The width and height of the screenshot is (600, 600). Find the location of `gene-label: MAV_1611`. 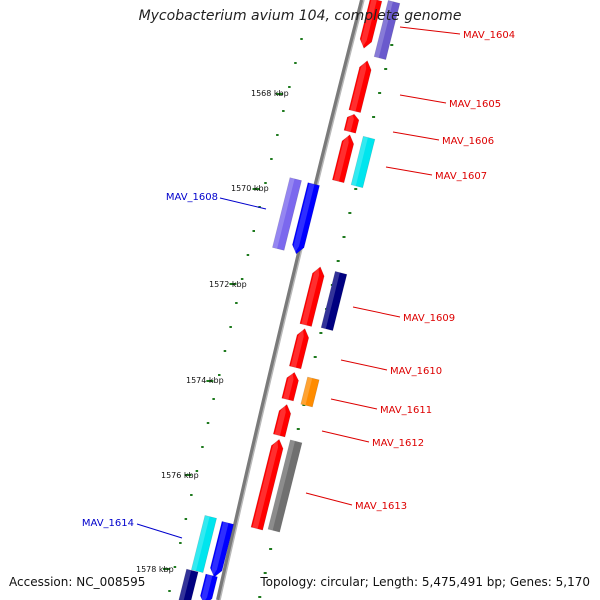

gene-label: MAV_1611 is located at coordinates (406, 410).